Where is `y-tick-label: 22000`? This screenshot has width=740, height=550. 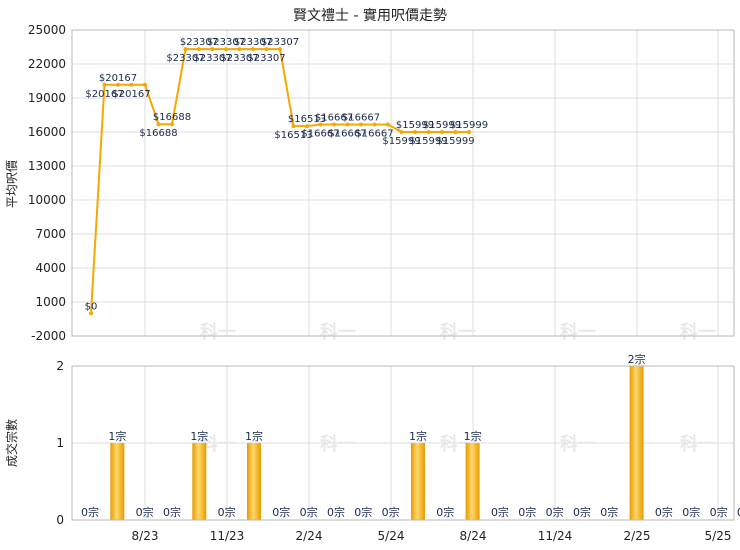
y-tick-label: 22000 is located at coordinates (47, 64).